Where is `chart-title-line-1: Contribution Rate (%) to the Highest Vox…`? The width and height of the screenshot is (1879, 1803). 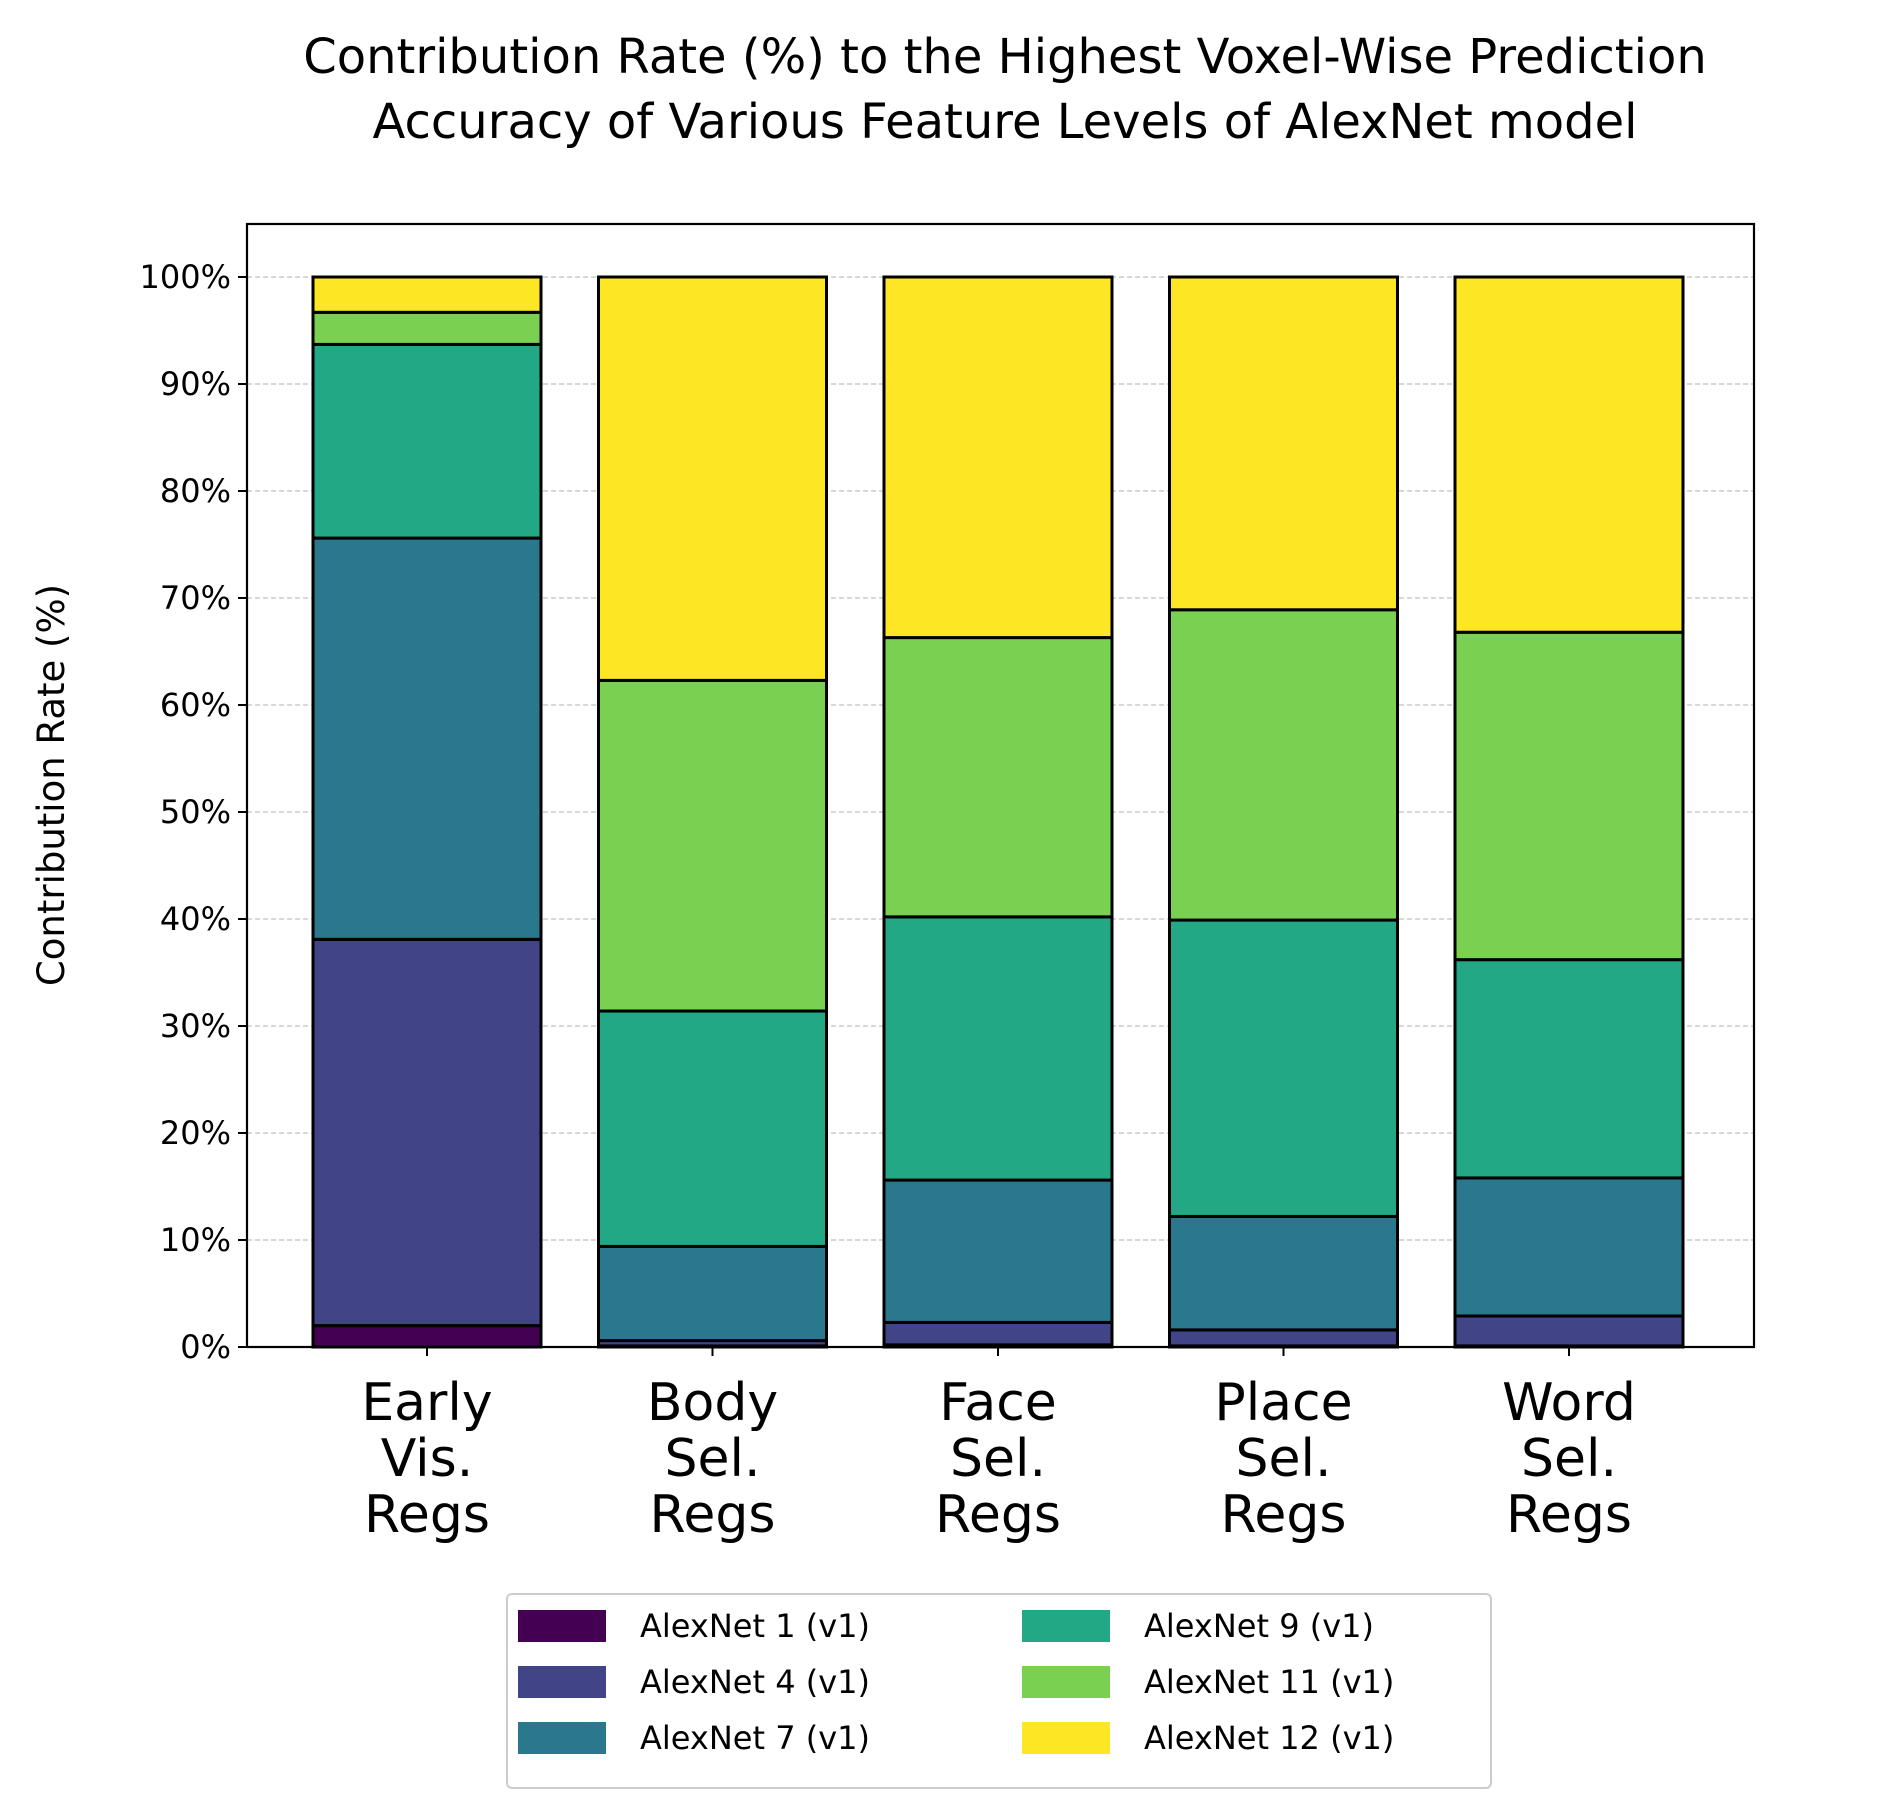 chart-title-line-1: Contribution Rate (%) to the Highest Vox… is located at coordinates (1005, 57).